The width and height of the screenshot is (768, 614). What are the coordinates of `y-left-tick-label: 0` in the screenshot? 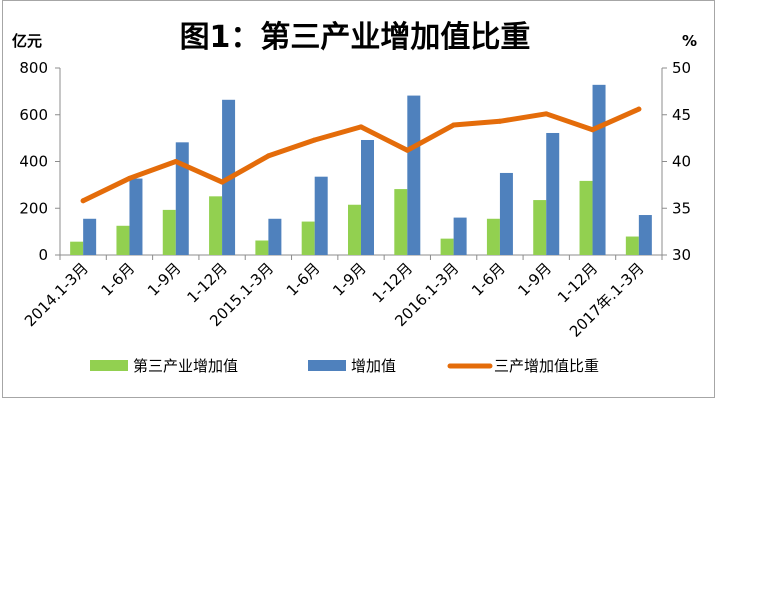 It's located at (43, 255).